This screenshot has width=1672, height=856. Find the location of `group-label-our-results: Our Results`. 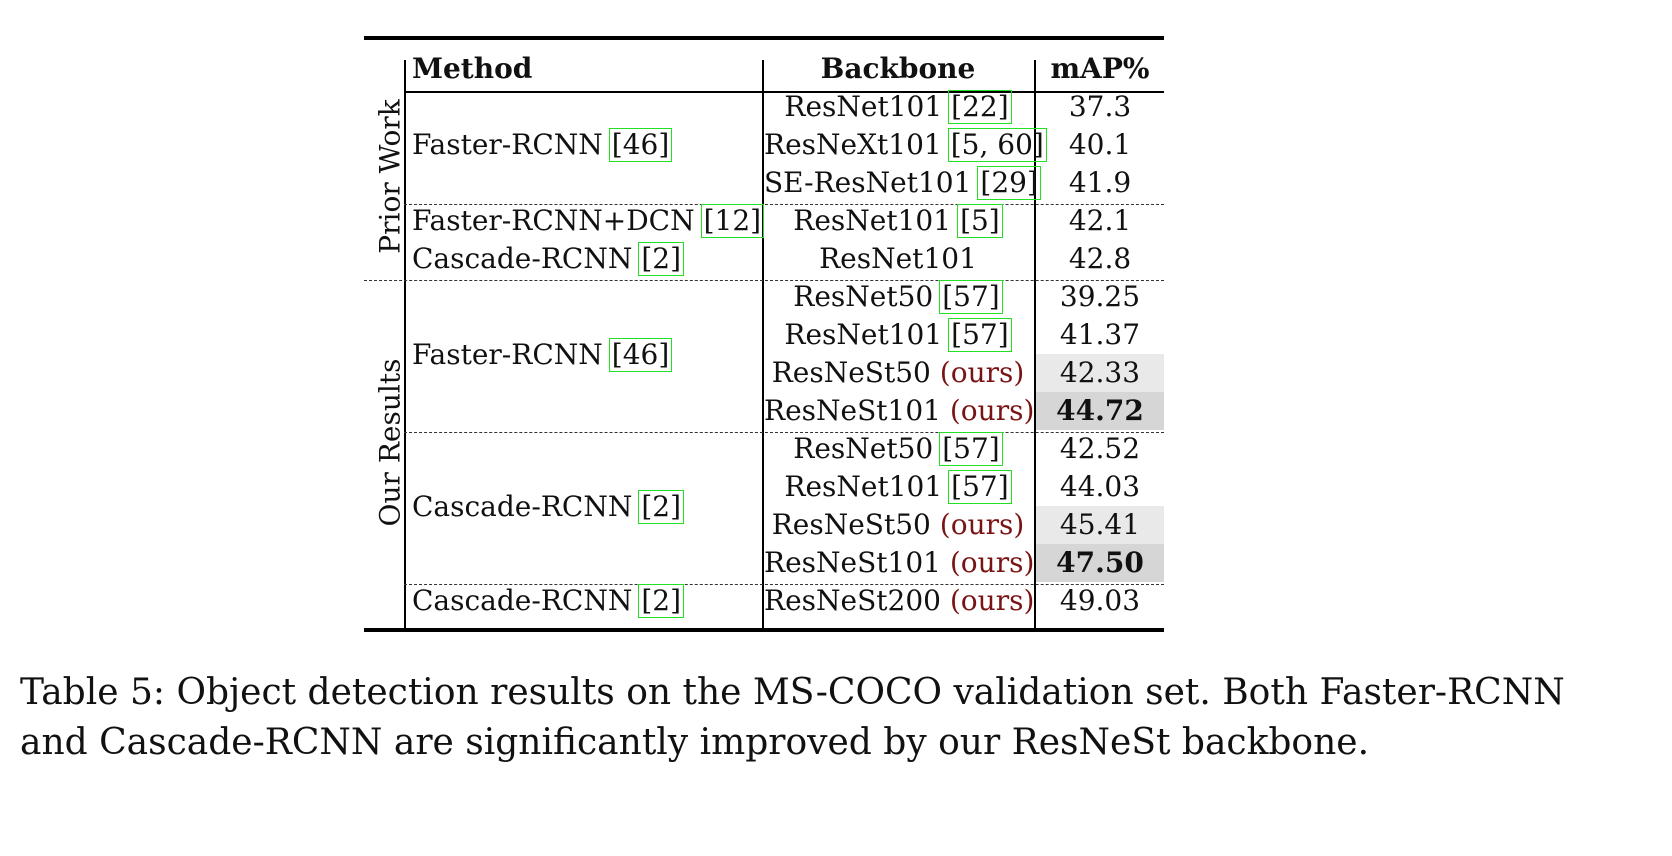

group-label-our-results: Our Results is located at coordinates (390, 442).